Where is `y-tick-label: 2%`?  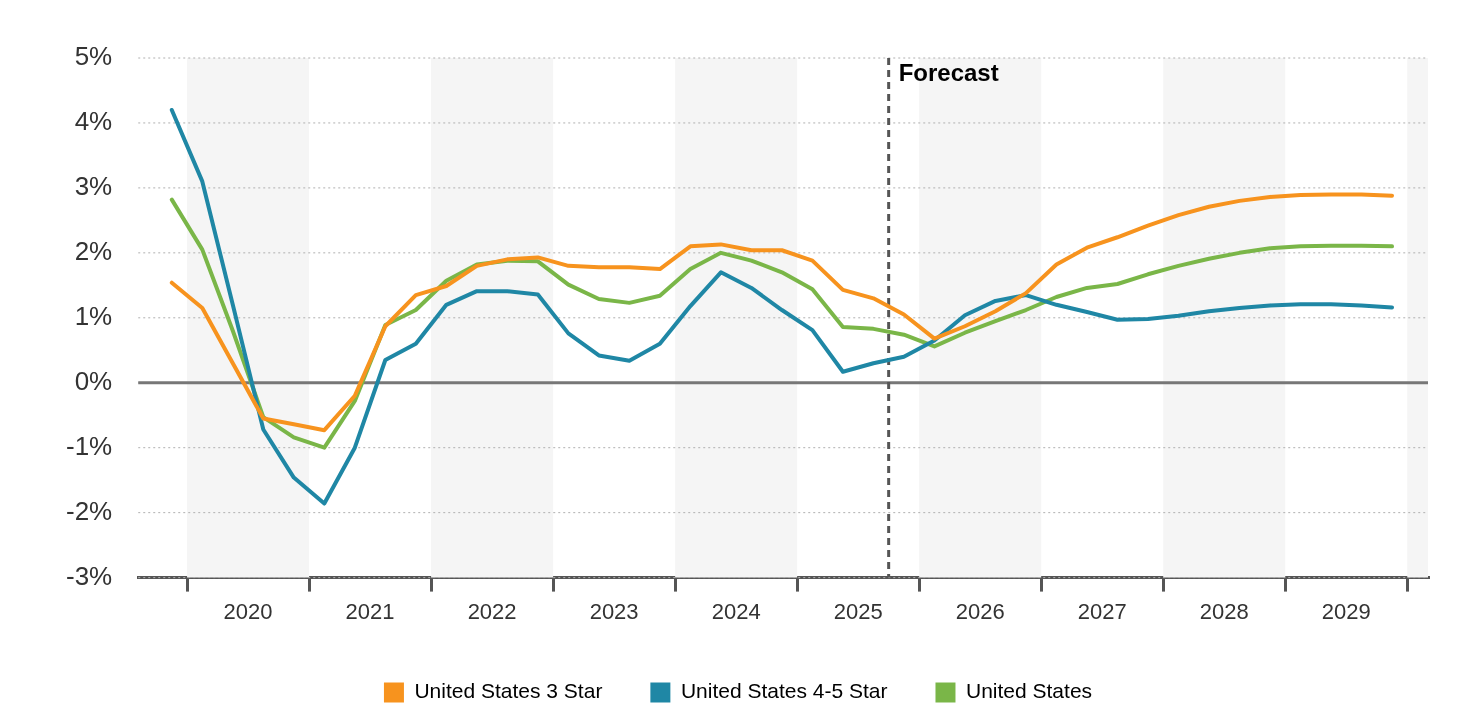
y-tick-label: 2% is located at coordinates (93, 251).